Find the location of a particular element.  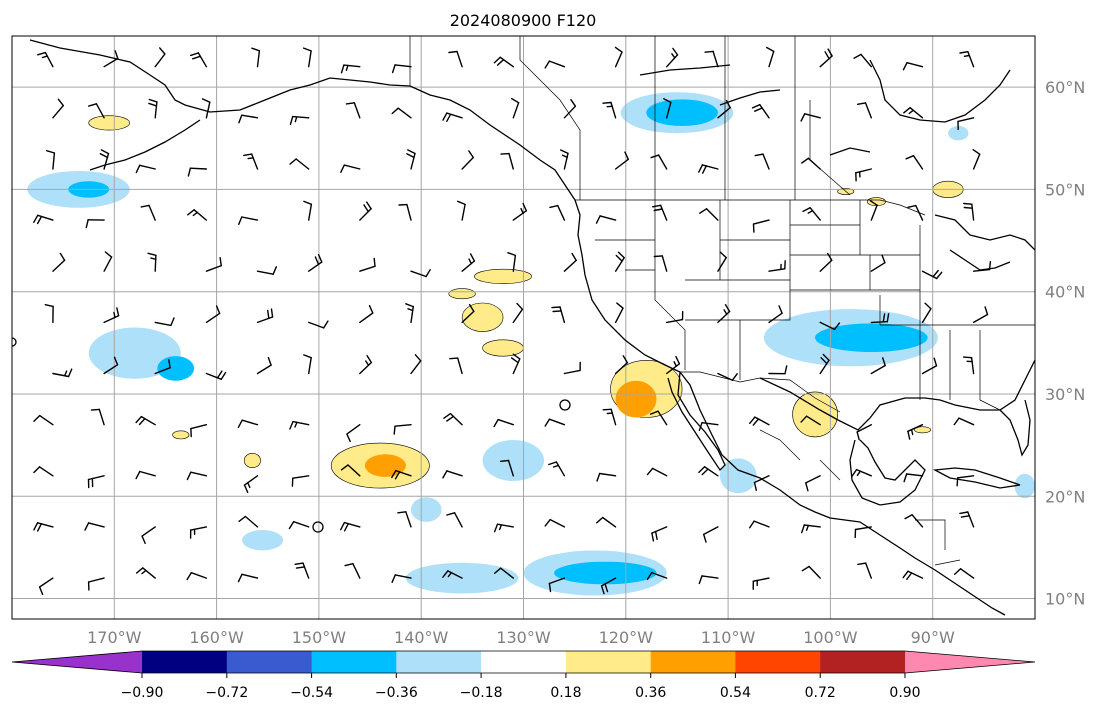

colorbar-label-1: −0.72 is located at coordinates (226, 693).